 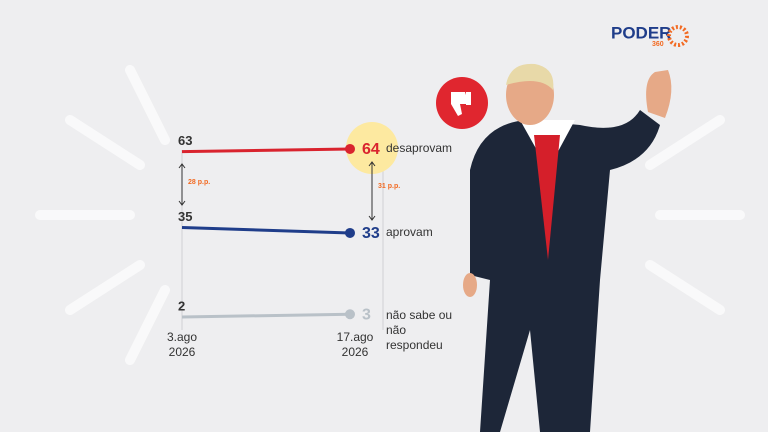 I want to click on x-tick-label: 17.ago 2026, so click(x=355, y=344).